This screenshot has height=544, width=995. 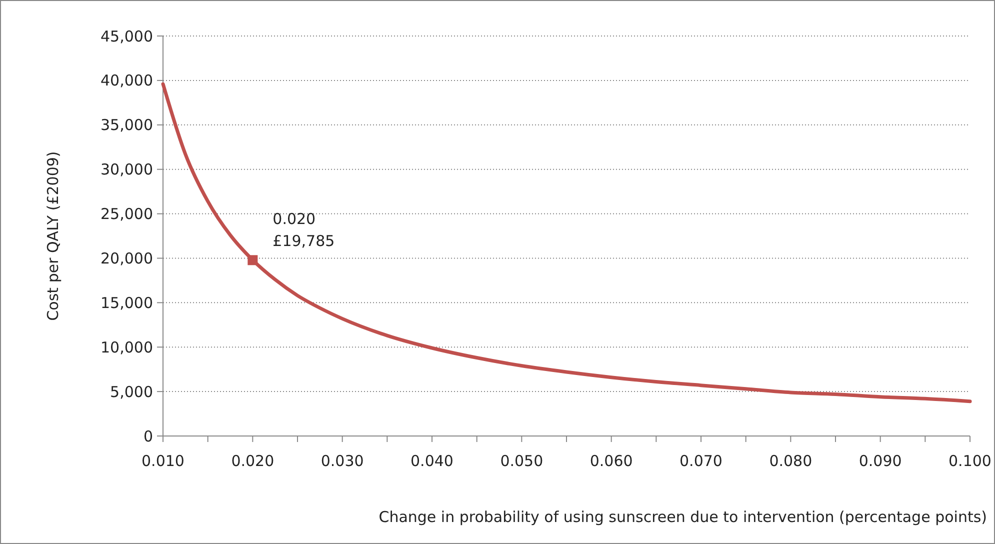 What do you see at coordinates (611, 461) in the screenshot?
I see `x-tick-label: 0.060` at bounding box center [611, 461].